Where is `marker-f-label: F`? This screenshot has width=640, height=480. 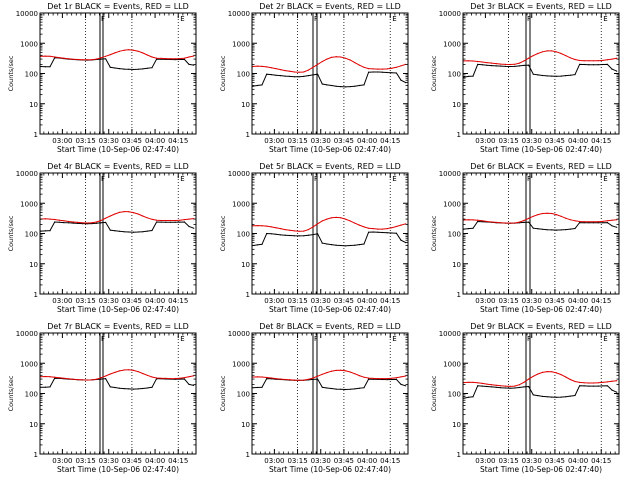 marker-f-label: F is located at coordinates (316, 179).